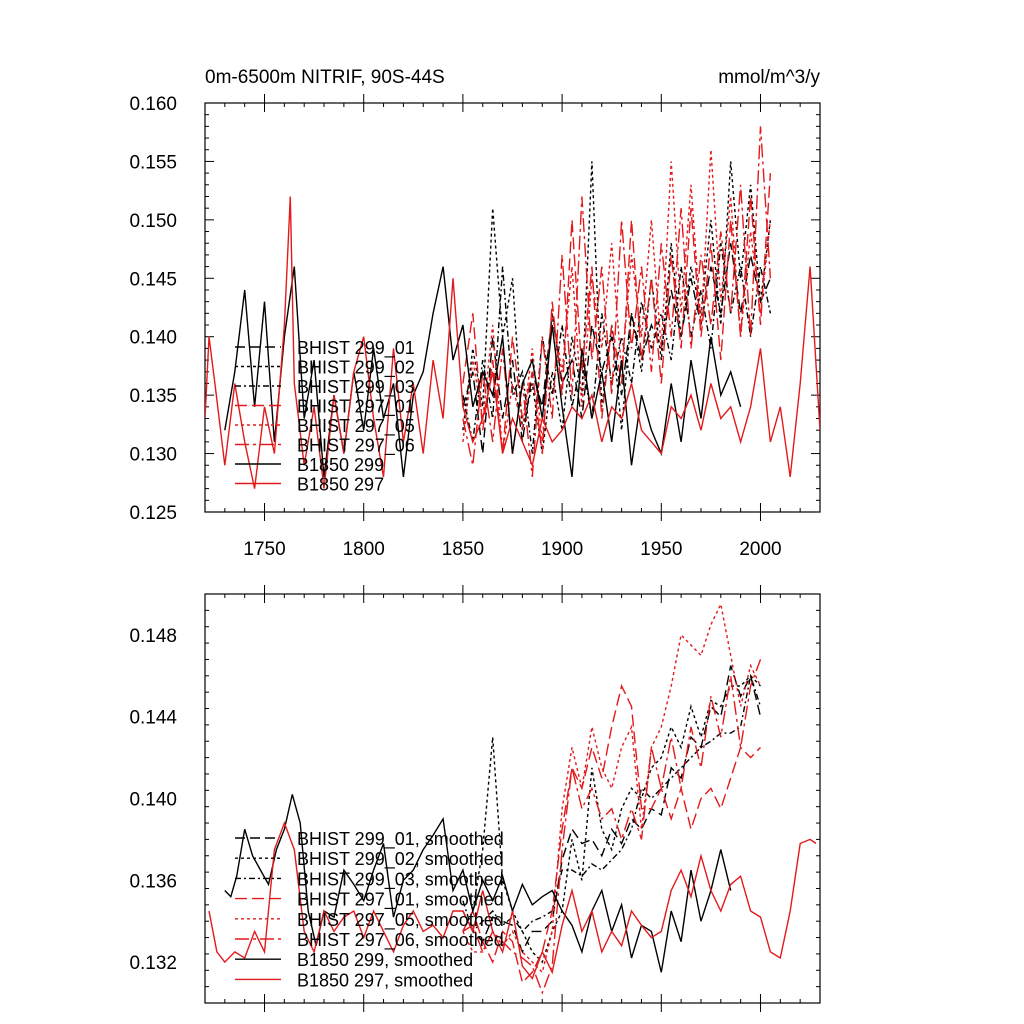 The width and height of the screenshot is (1024, 1024). I want to click on y-tick-label: 0.150, so click(153, 221).